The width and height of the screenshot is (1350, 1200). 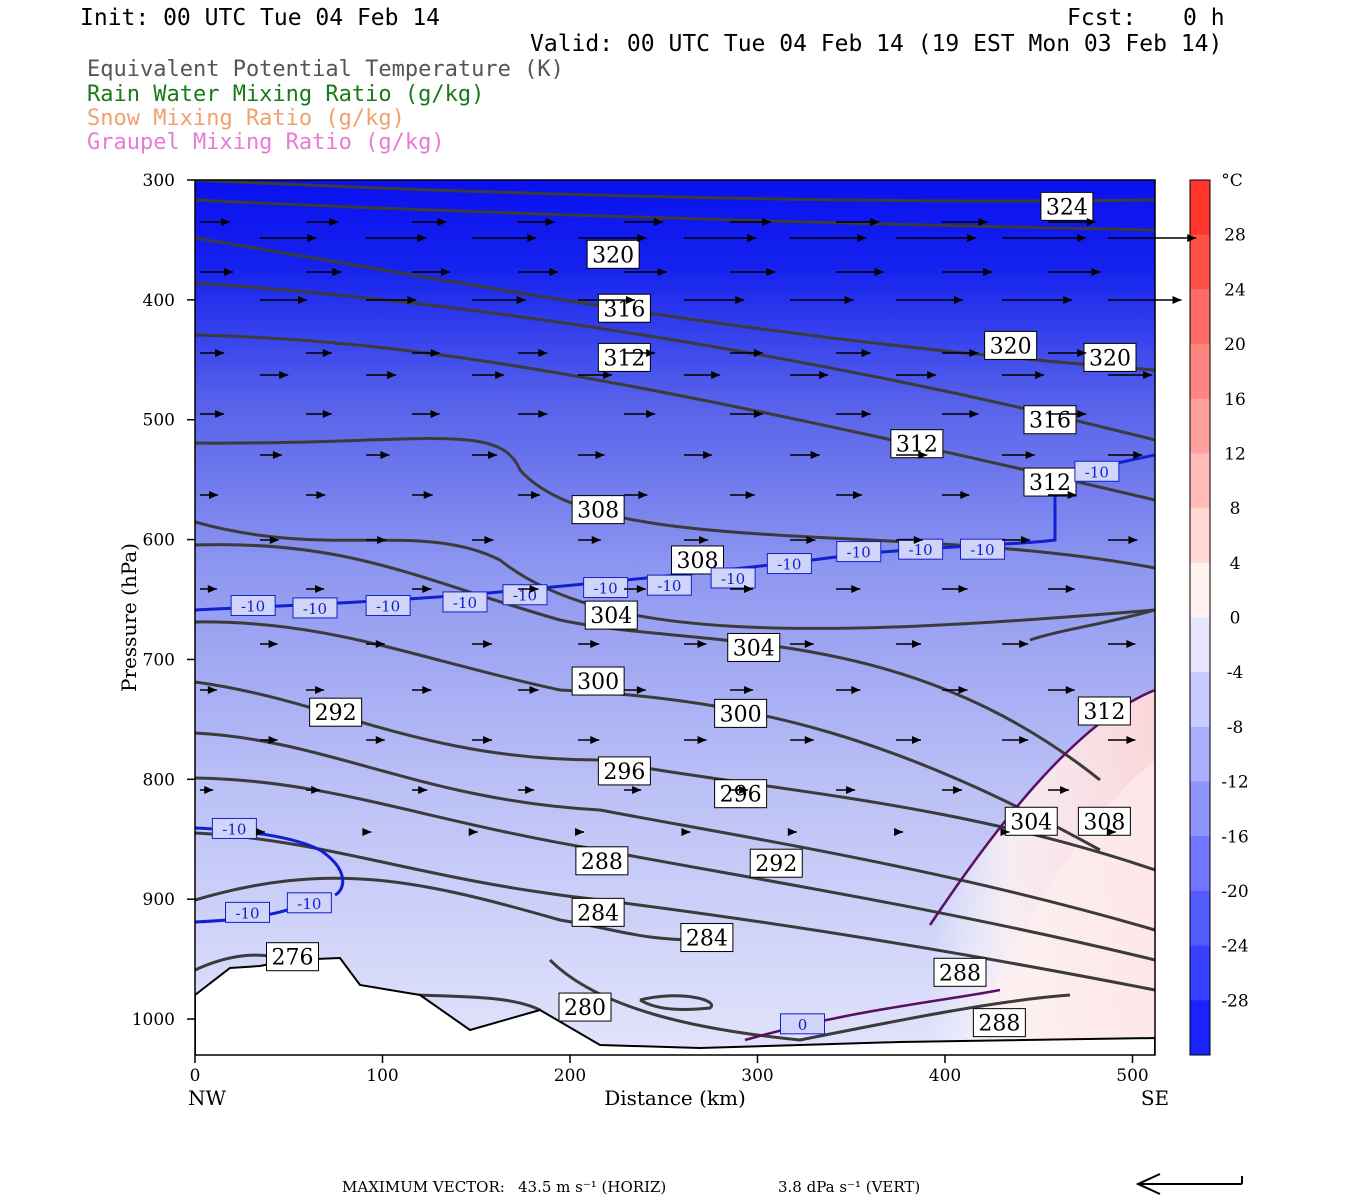 What do you see at coordinates (1235, 728) in the screenshot?
I see `colorbar-tick-label: -8` at bounding box center [1235, 728].